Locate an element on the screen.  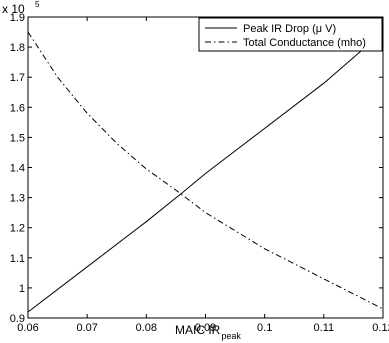
y-tick-label: 0.9 is located at coordinates (17, 319).